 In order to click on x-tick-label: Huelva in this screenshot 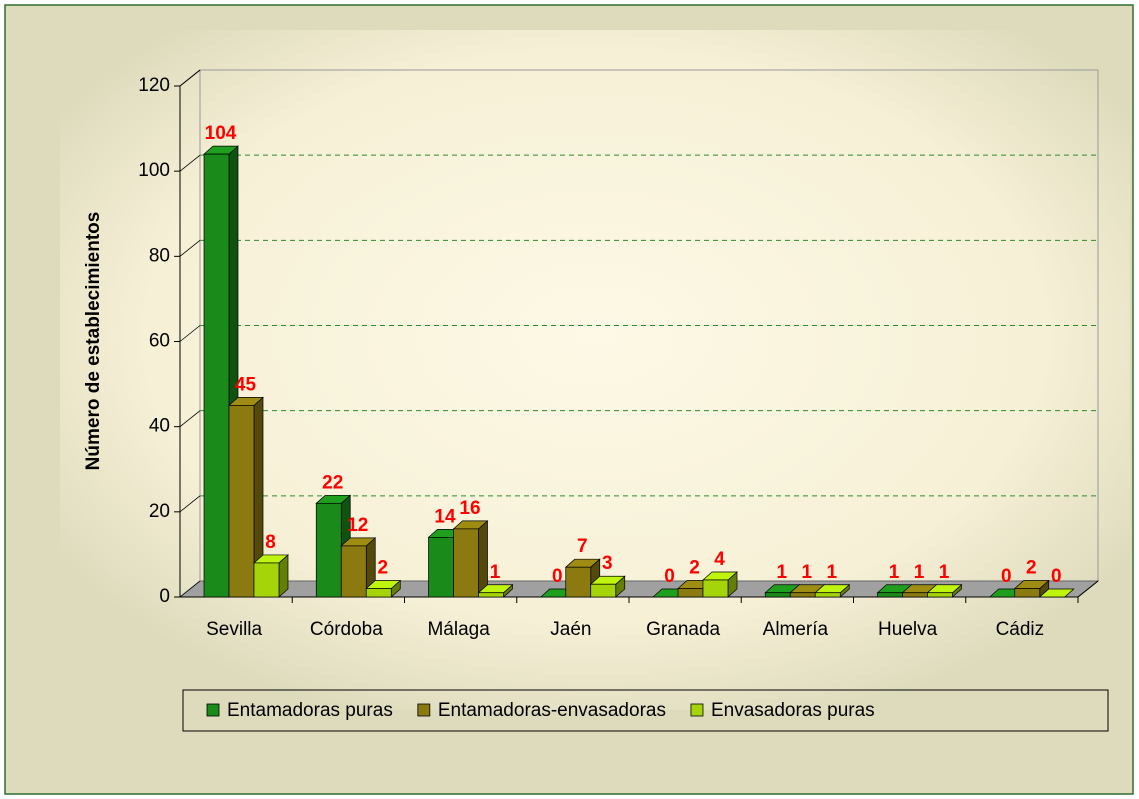, I will do `click(908, 629)`.